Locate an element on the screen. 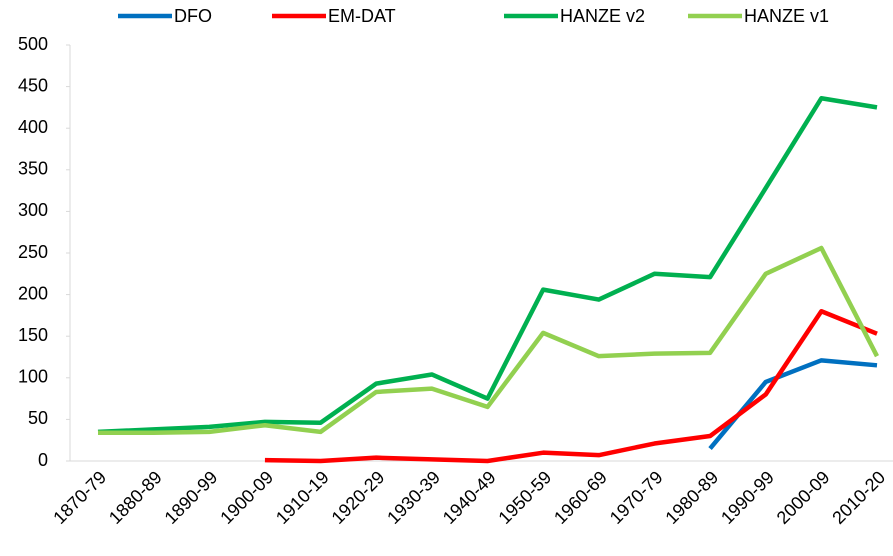 The image size is (893, 556). x-tick-label: 2010-20 is located at coordinates (858, 497).